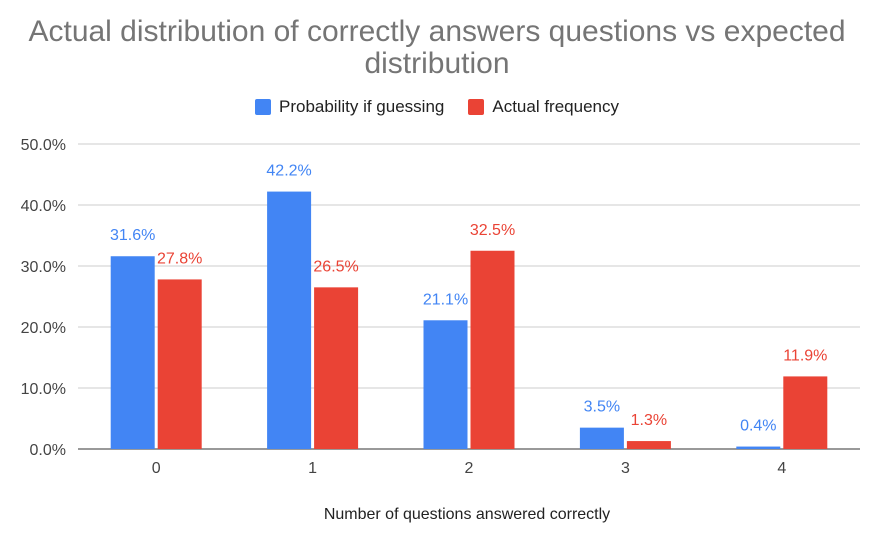 The width and height of the screenshot is (874, 541). Describe the element at coordinates (179, 258) in the screenshot. I see `data-label: 27.8%` at that location.